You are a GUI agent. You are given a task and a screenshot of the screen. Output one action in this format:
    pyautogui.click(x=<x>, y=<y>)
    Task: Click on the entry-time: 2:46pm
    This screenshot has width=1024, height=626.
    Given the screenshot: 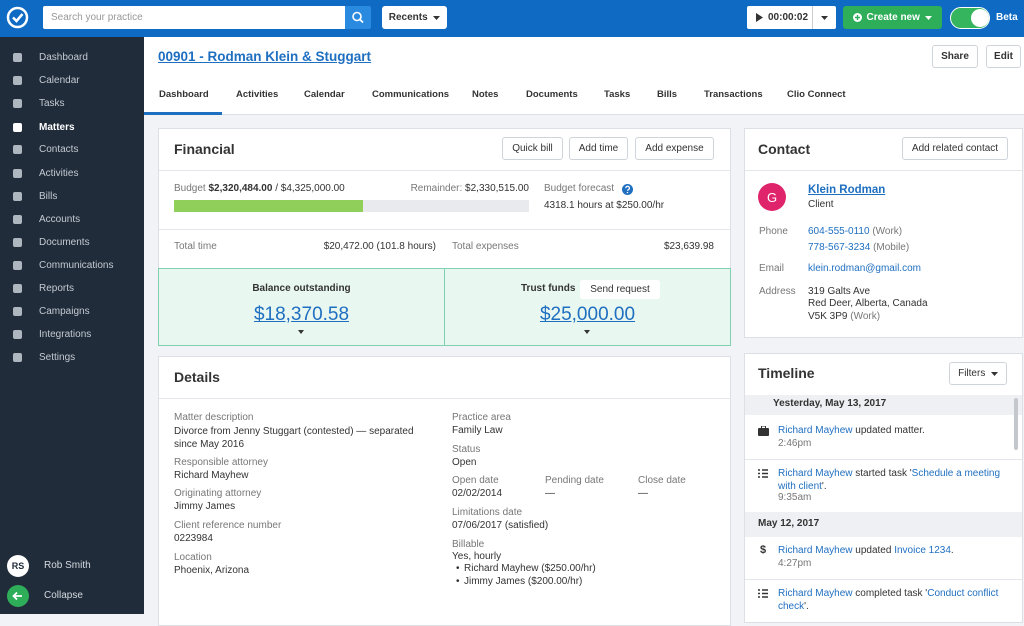 What is the action you would take?
    pyautogui.click(x=795, y=443)
    